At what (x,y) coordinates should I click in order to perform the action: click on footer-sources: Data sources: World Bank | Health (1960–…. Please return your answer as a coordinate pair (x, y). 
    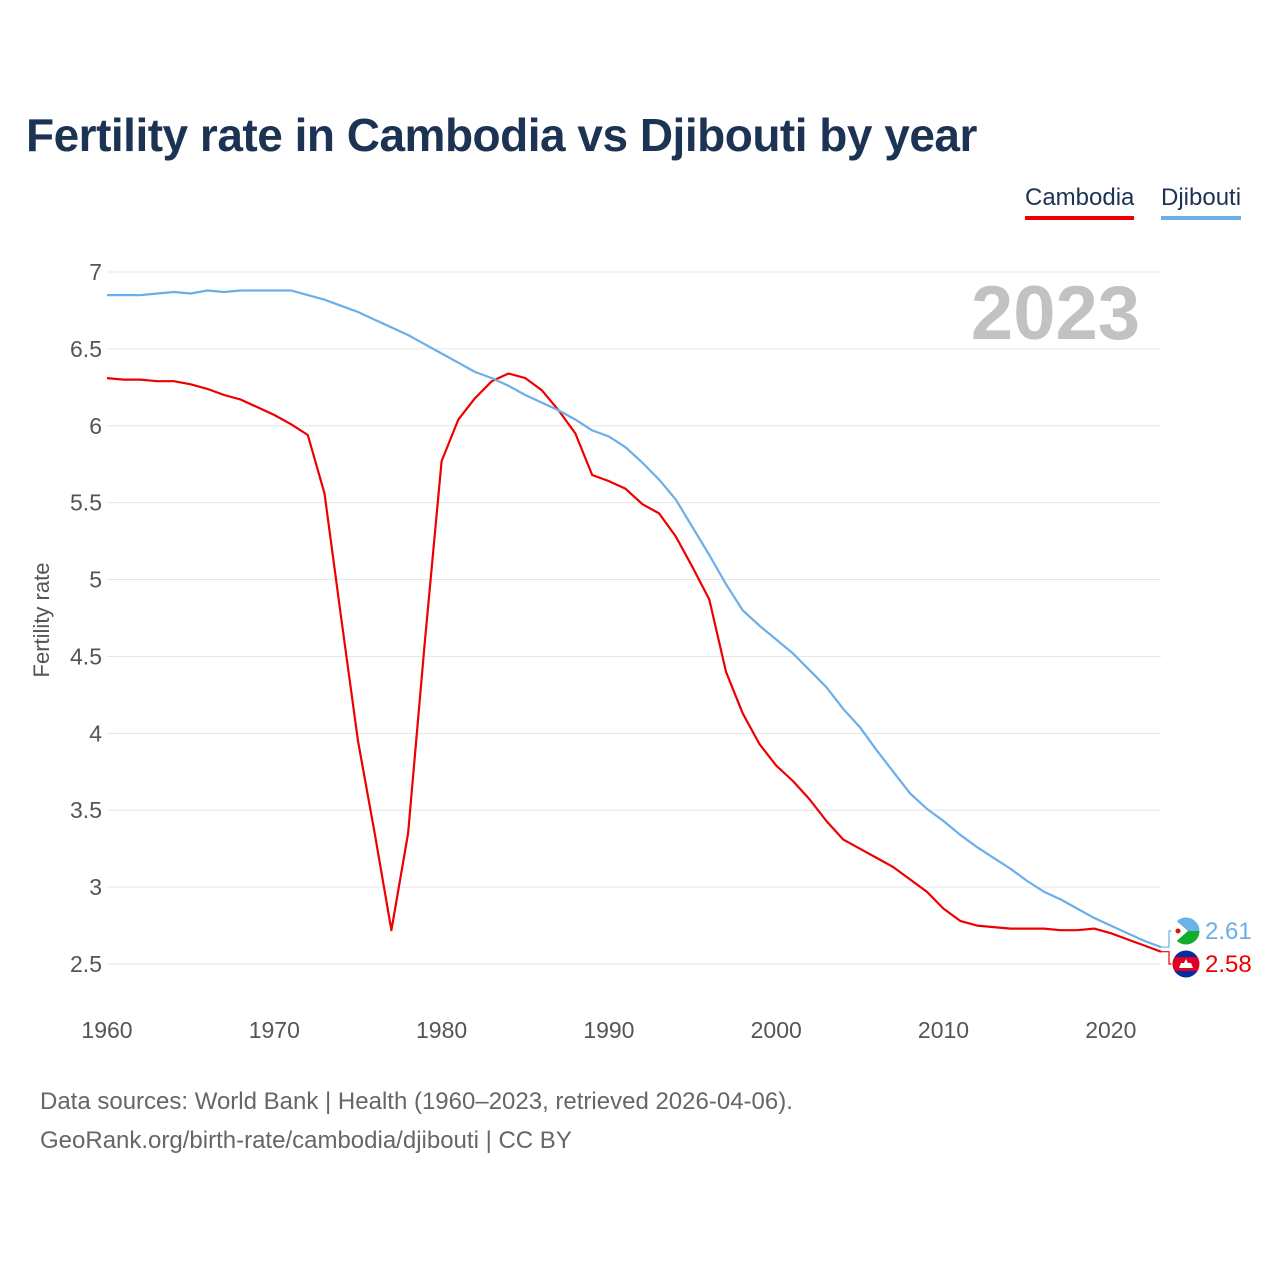
    Looking at the image, I should click on (416, 1101).